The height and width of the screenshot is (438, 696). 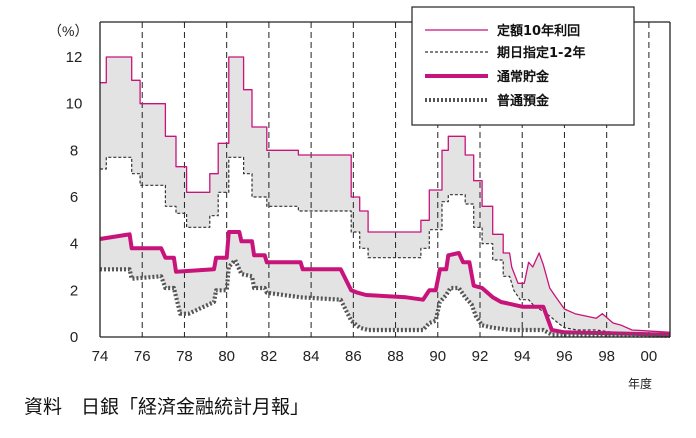 I want to click on x-tick-label-0: 74, so click(x=100, y=356).